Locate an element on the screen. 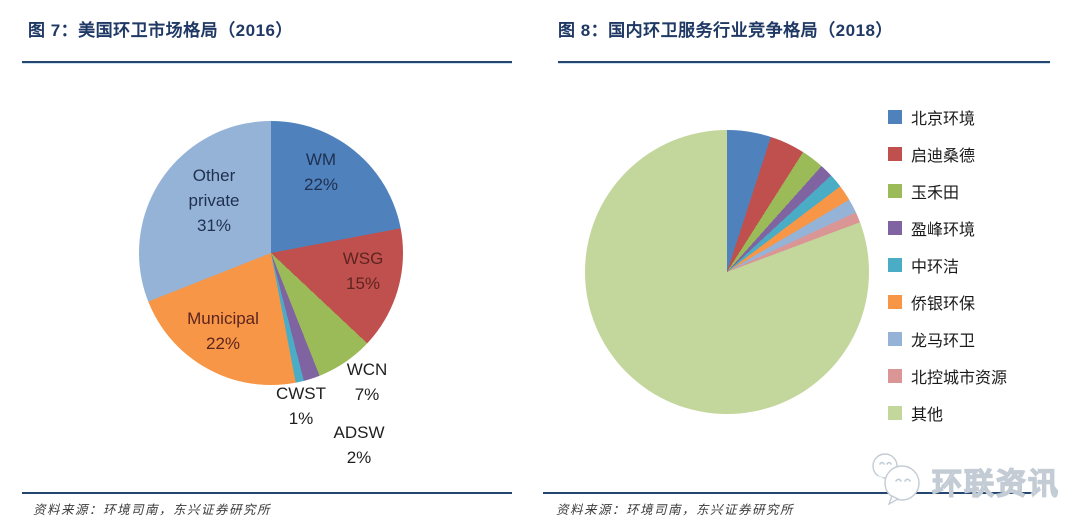 The width and height of the screenshot is (1080, 531). chat-bubbles-icon is located at coordinates (897, 481).